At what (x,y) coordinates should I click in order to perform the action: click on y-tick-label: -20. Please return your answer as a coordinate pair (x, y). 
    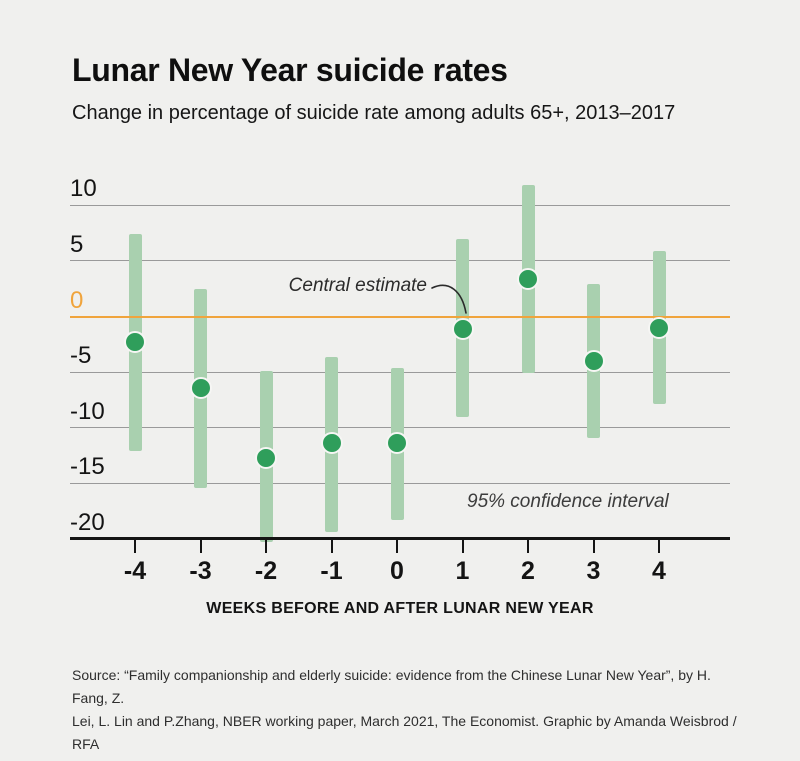
    Looking at the image, I should click on (87, 522).